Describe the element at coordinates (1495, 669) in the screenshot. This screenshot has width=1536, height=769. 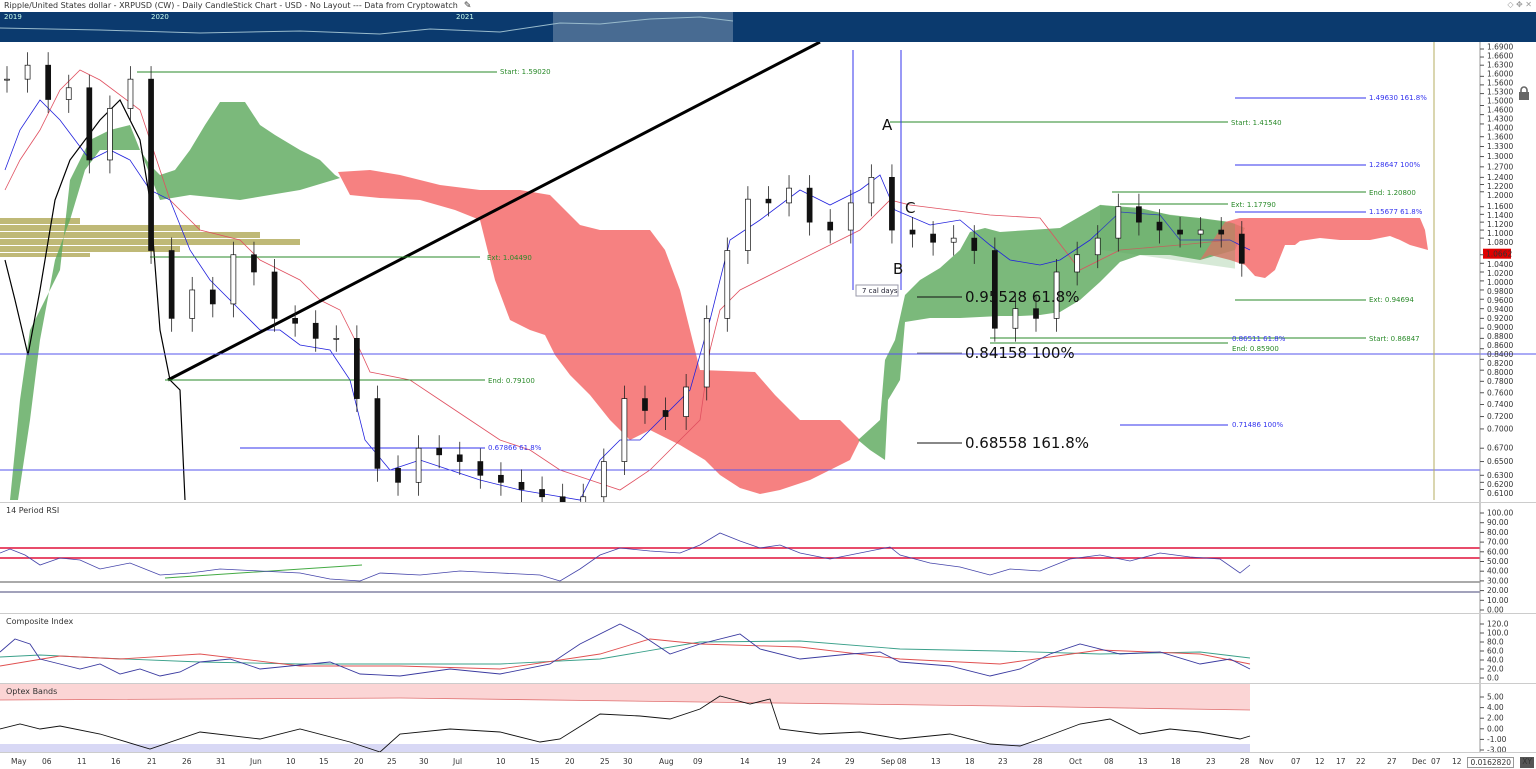
I see `axis-tick-label: 20.0` at that location.